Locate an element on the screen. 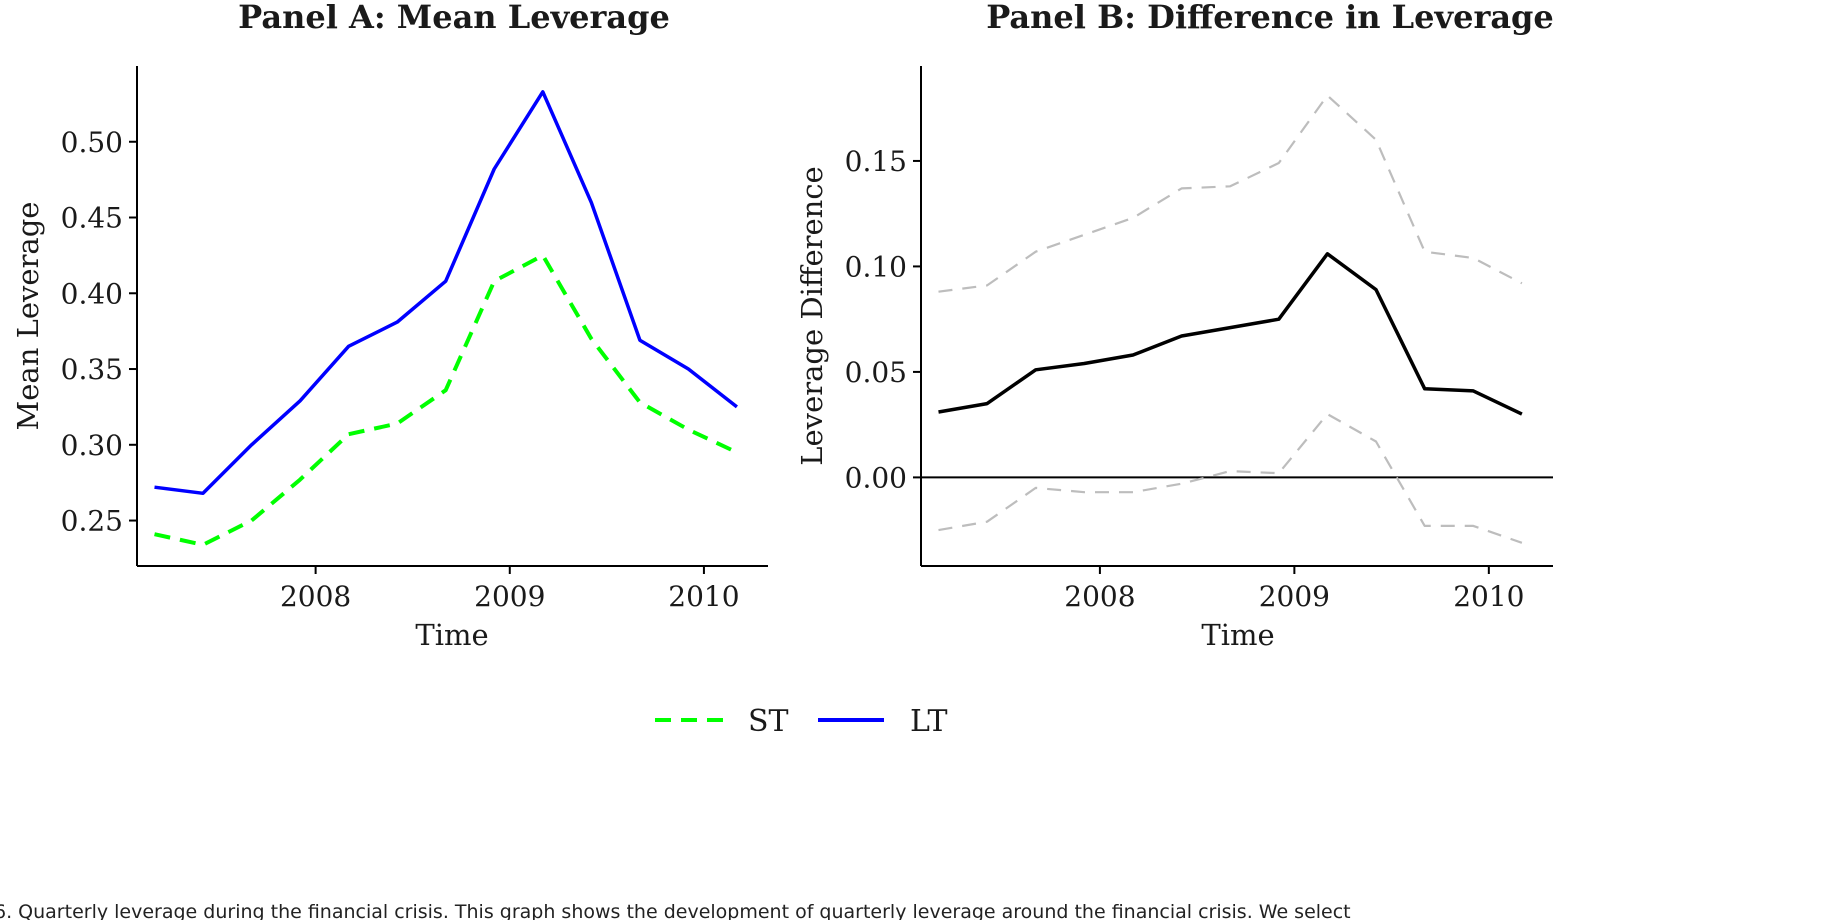  panel-a-title: Panel A: Mean Leverage is located at coordinates (454, 18).